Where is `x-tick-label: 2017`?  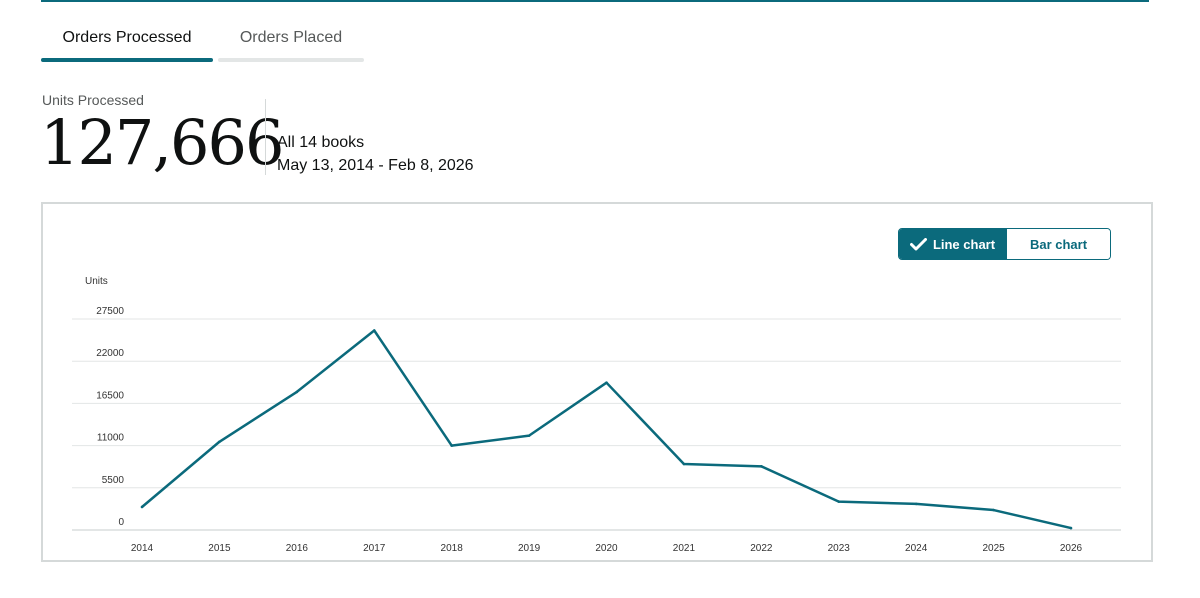 x-tick-label: 2017 is located at coordinates (374, 548).